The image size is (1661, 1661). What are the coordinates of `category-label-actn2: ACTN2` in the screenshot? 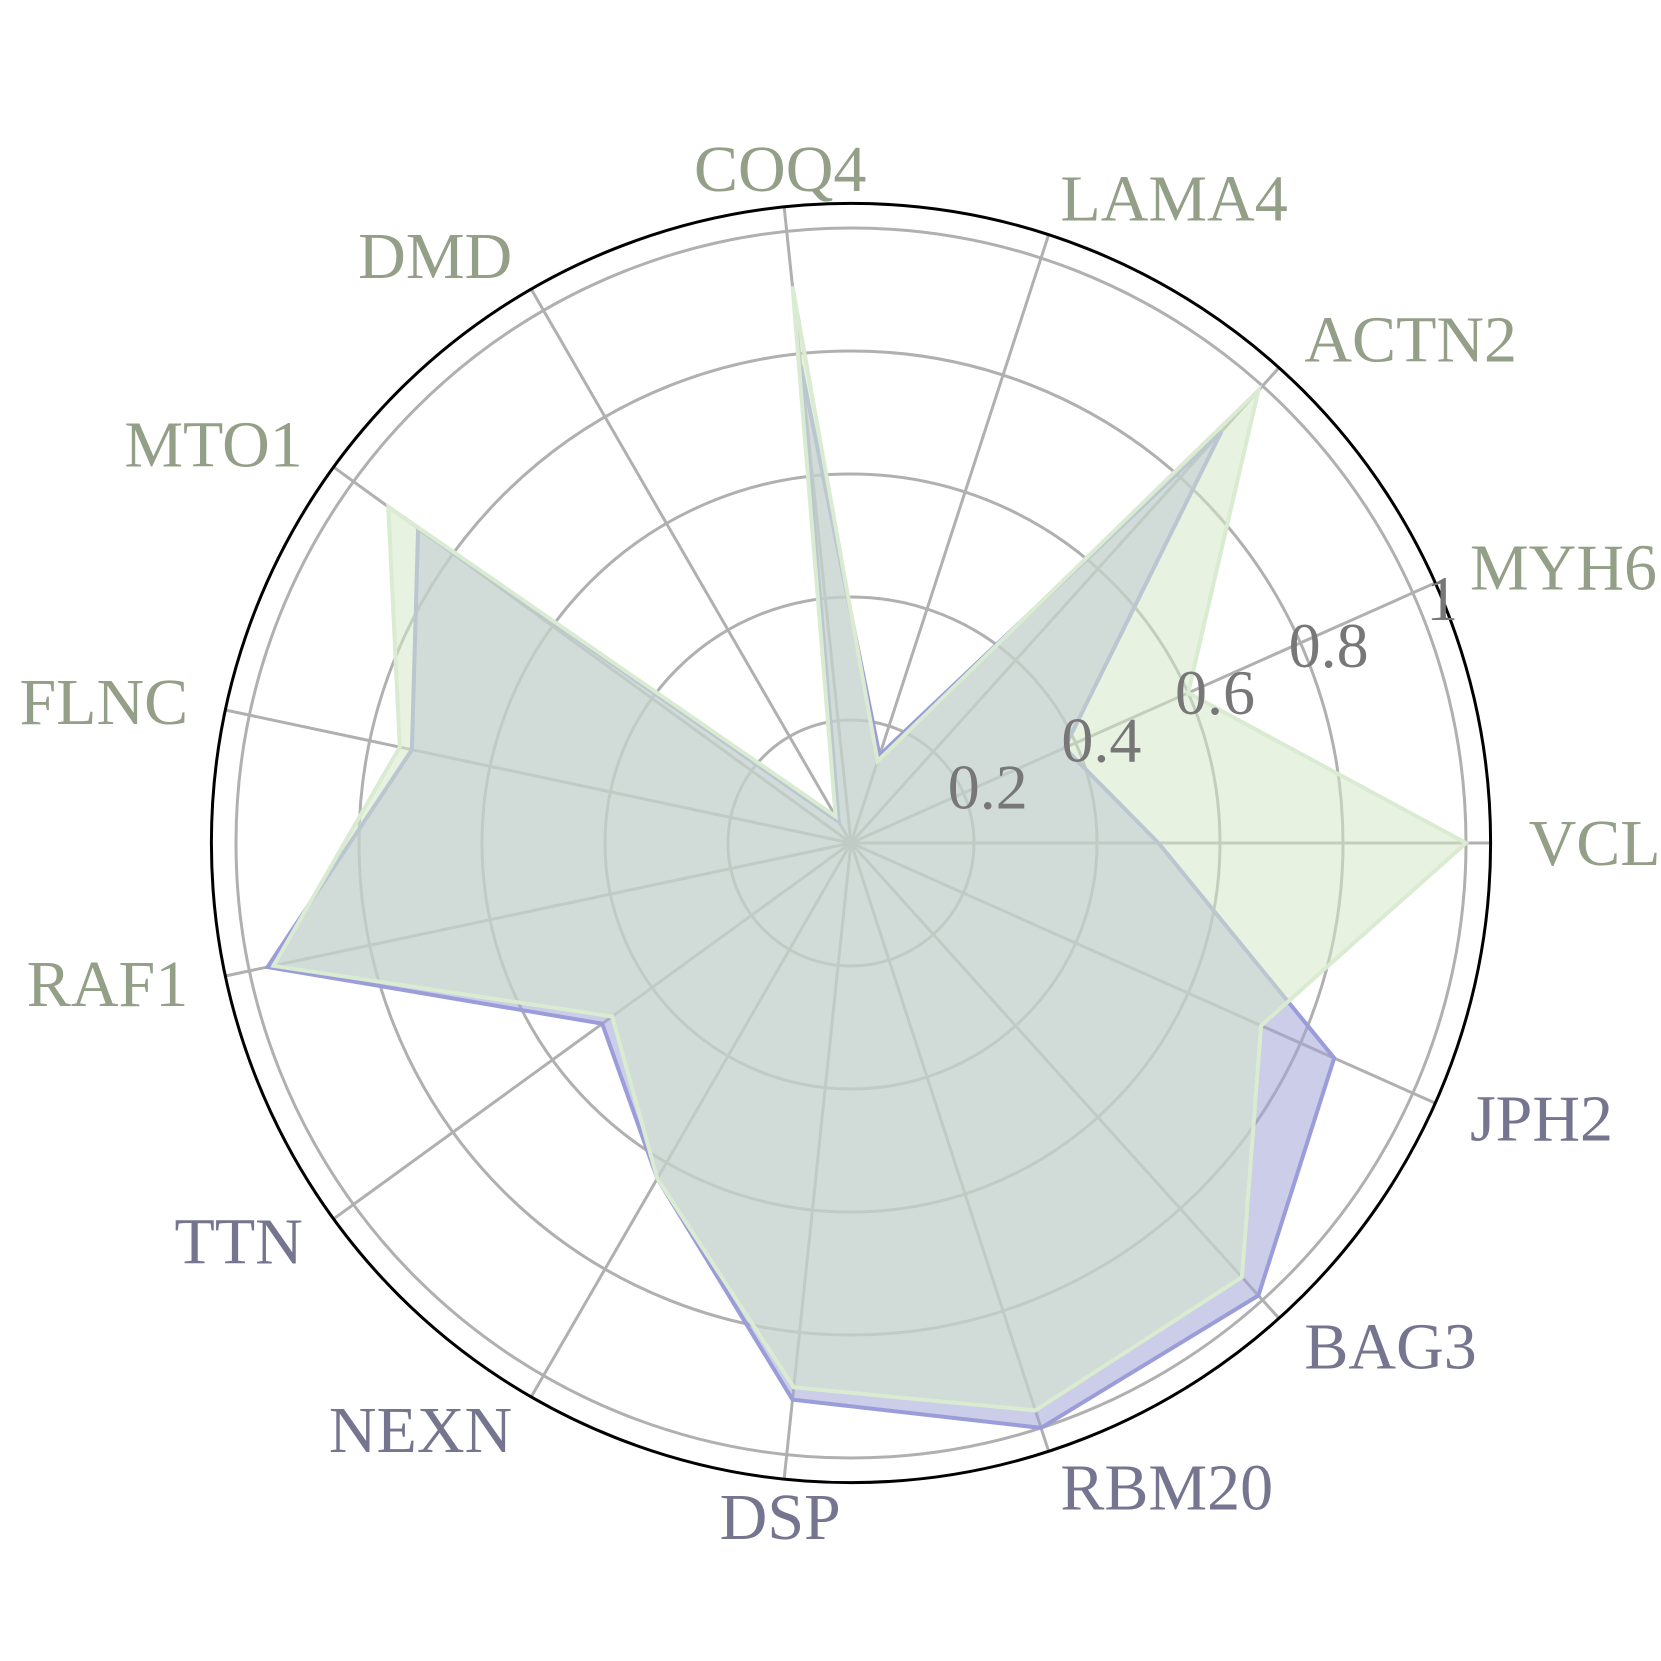 It's located at (1410, 339).